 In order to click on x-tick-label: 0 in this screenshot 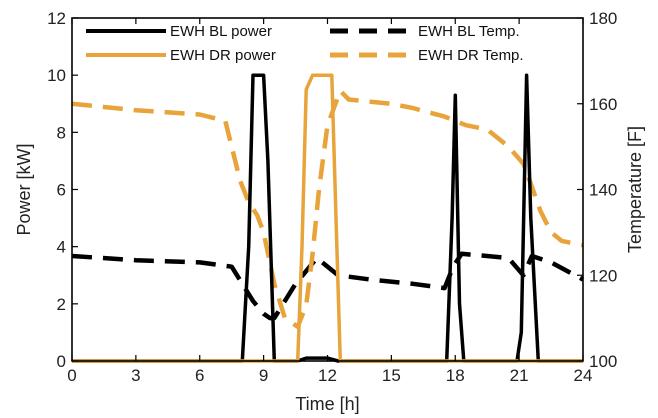, I will do `click(71, 375)`.